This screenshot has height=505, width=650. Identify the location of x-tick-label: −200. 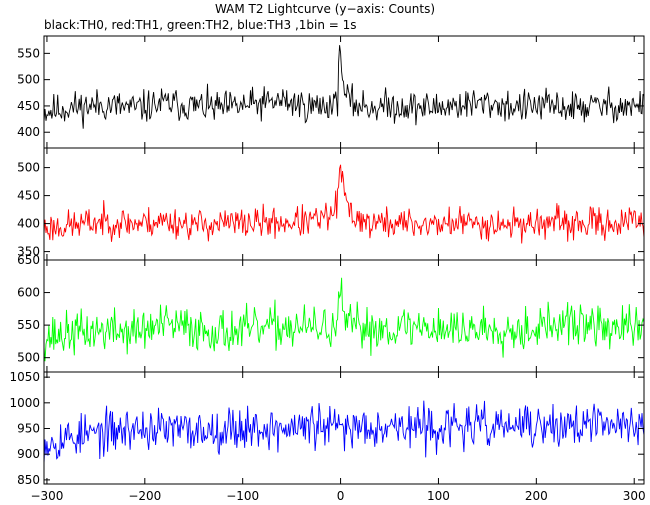
(144, 496).